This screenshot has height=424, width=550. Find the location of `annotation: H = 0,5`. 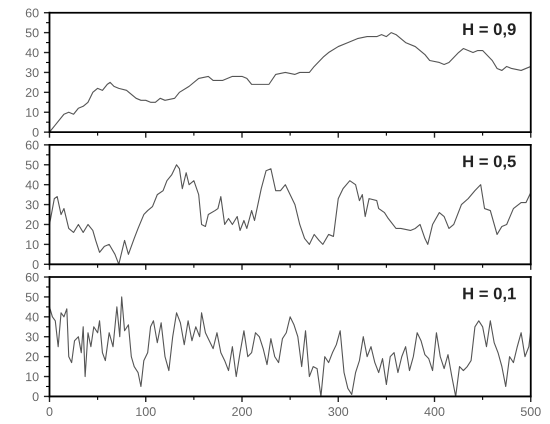

annotation: H = 0,5 is located at coordinates (489, 162).